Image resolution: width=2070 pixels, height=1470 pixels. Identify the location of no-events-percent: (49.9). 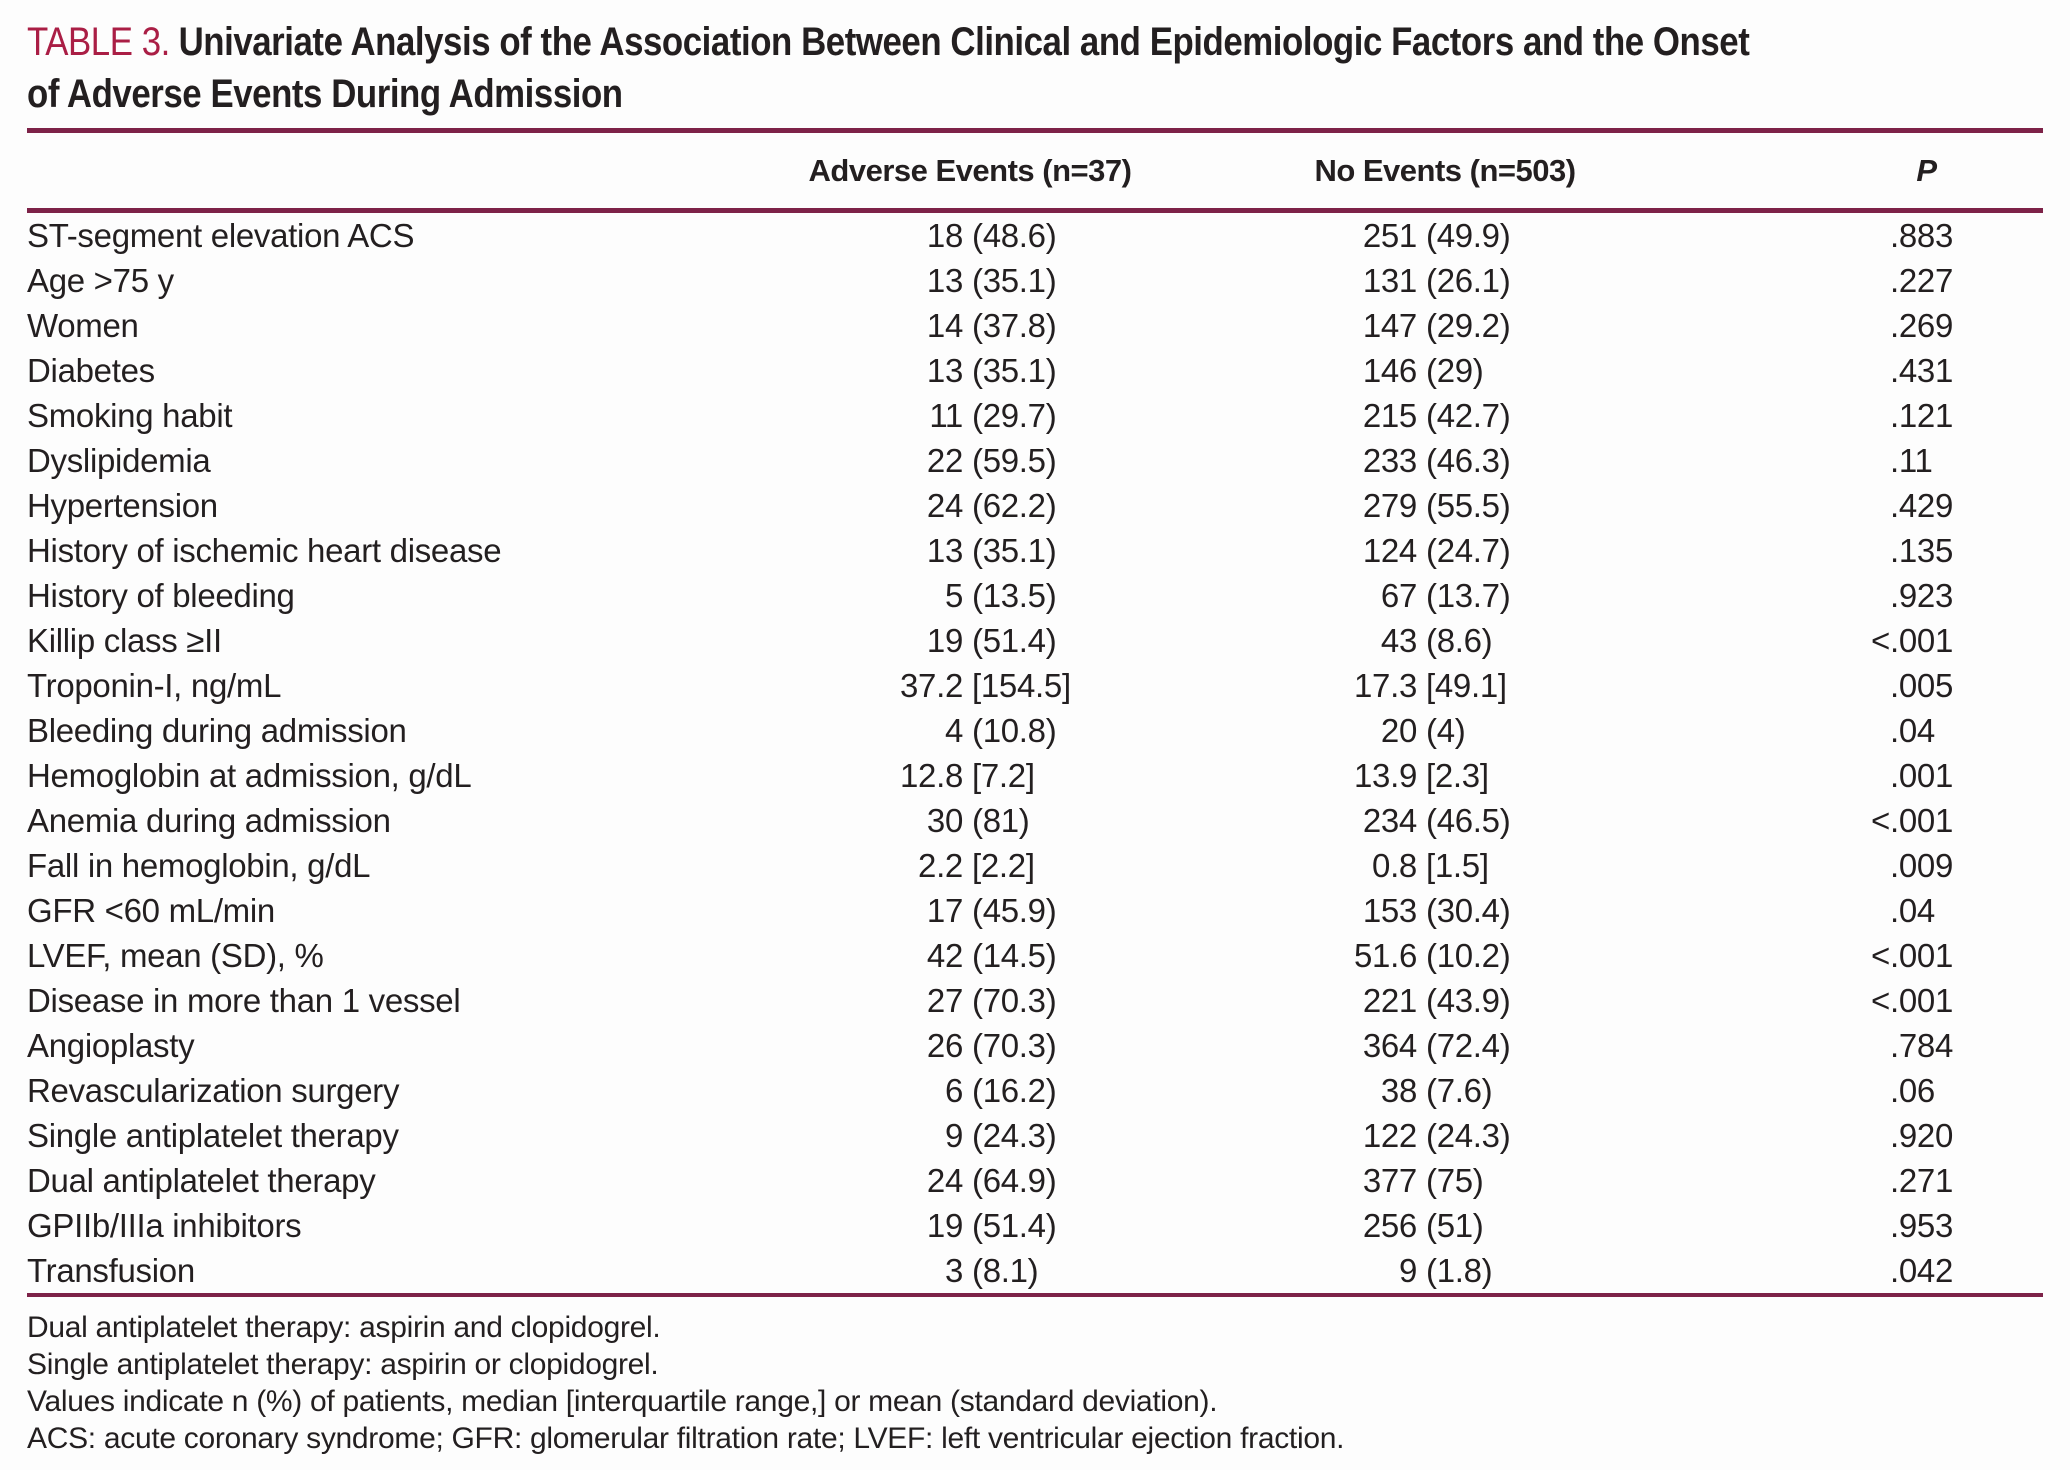
(1468, 235).